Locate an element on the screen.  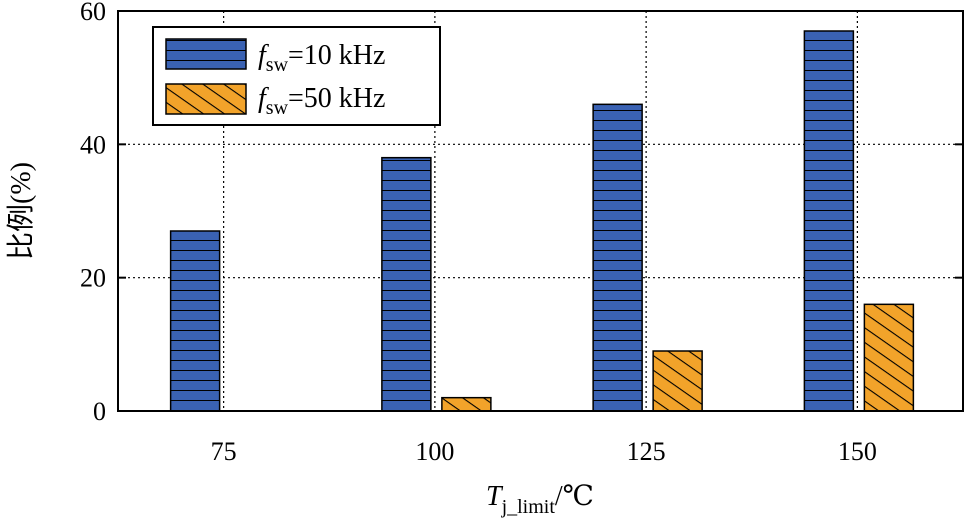
legend-swatch-50khz is located at coordinates (206, 99).